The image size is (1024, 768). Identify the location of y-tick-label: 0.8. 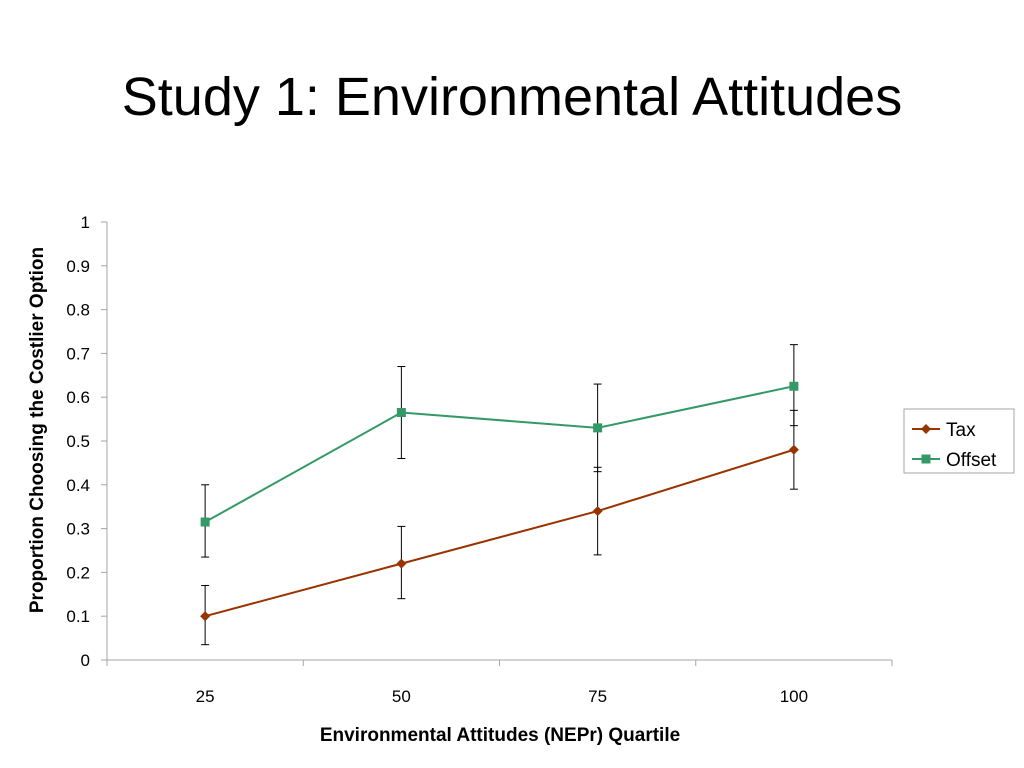
(78, 310).